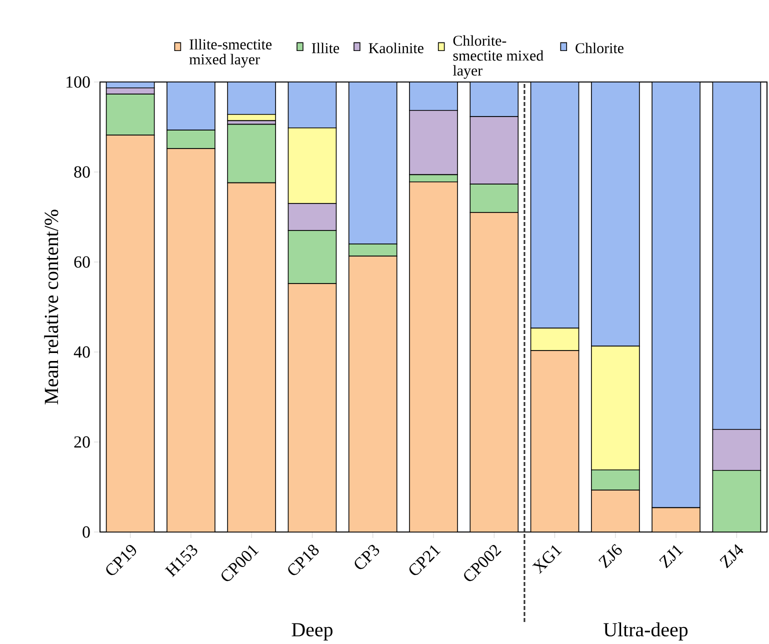 Image resolution: width=769 pixels, height=644 pixels. What do you see at coordinates (82, 262) in the screenshot?
I see `y-tick-label: 60` at bounding box center [82, 262].